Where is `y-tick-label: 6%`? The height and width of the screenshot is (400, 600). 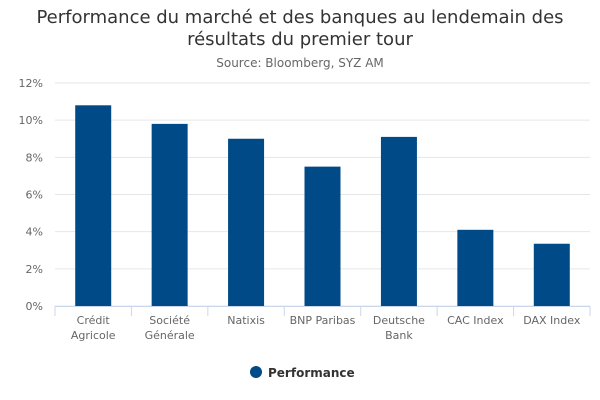
y-tick-label: 6% is located at coordinates (34, 195).